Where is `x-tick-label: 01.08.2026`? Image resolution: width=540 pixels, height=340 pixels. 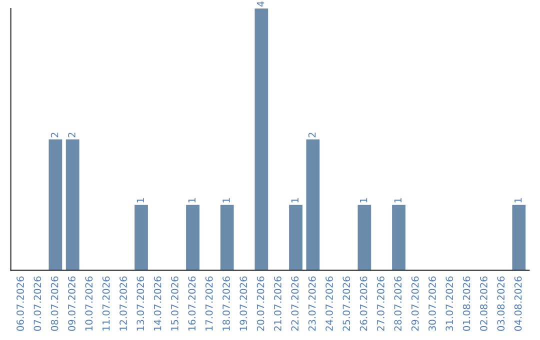 x-tick-label: 01.08.2026 is located at coordinates (466, 303).